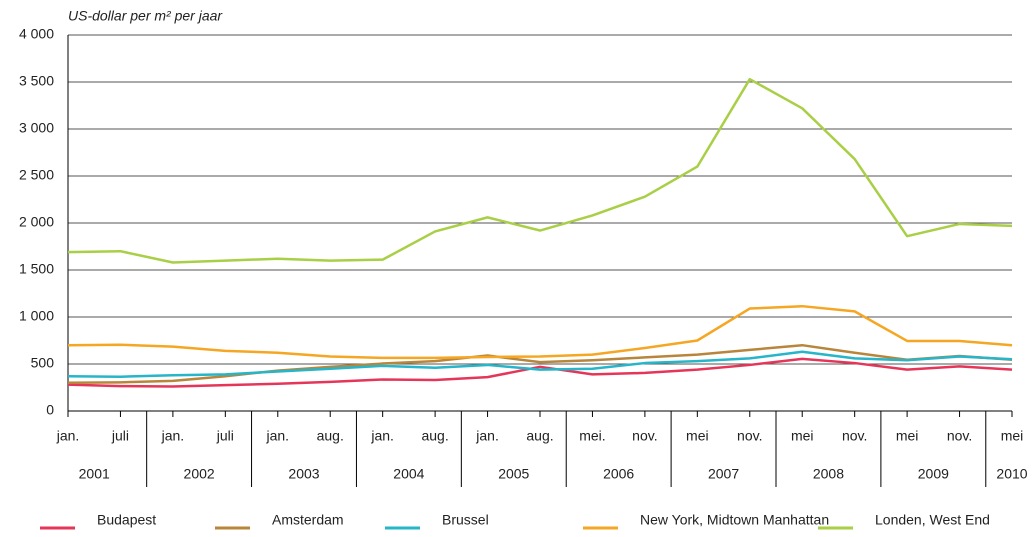 This screenshot has height=537, width=1036. Describe the element at coordinates (36, 128) in the screenshot. I see `y-tick-label: 3 000` at that location.